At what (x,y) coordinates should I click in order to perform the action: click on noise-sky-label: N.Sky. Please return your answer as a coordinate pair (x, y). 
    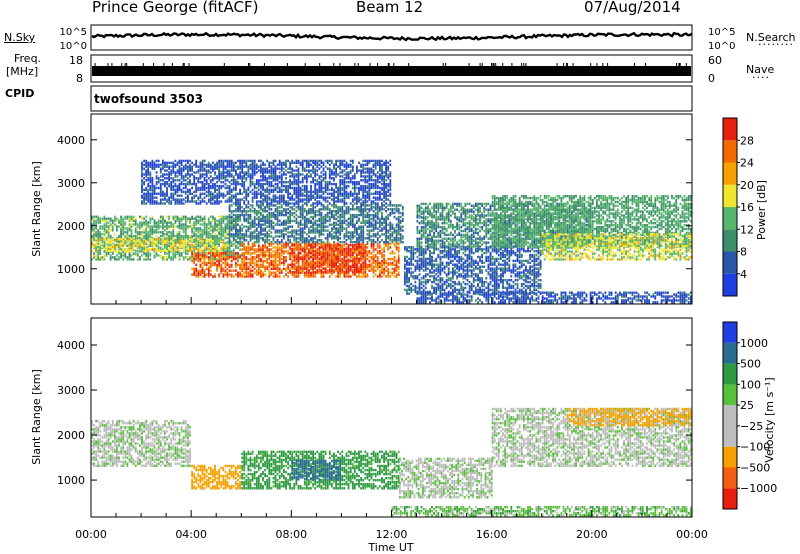
    Looking at the image, I should click on (20, 37).